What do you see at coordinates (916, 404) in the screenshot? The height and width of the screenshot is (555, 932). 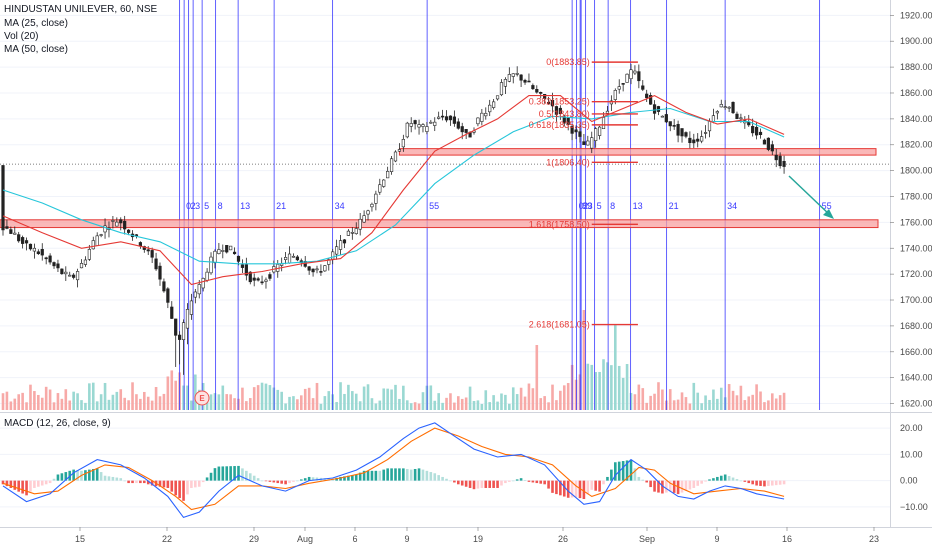 I see `price-axis-label: 1620.00` at bounding box center [916, 404].